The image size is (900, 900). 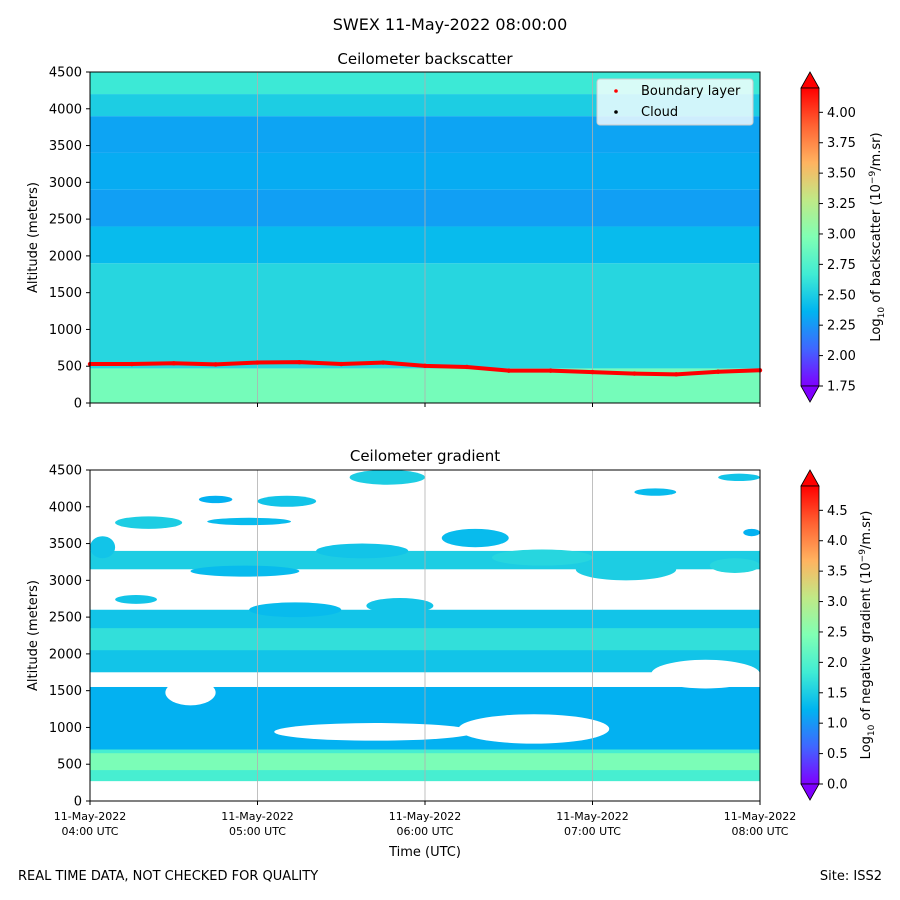 I want to click on gradient-xtick-label-time: 08:00 UTC, so click(x=759, y=831).